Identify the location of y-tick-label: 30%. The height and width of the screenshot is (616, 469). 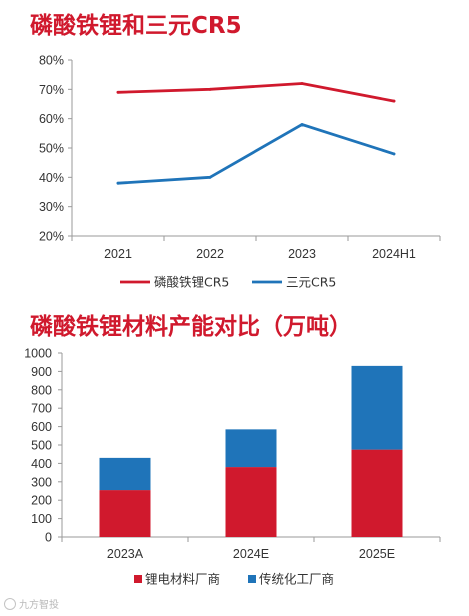
(51, 207).